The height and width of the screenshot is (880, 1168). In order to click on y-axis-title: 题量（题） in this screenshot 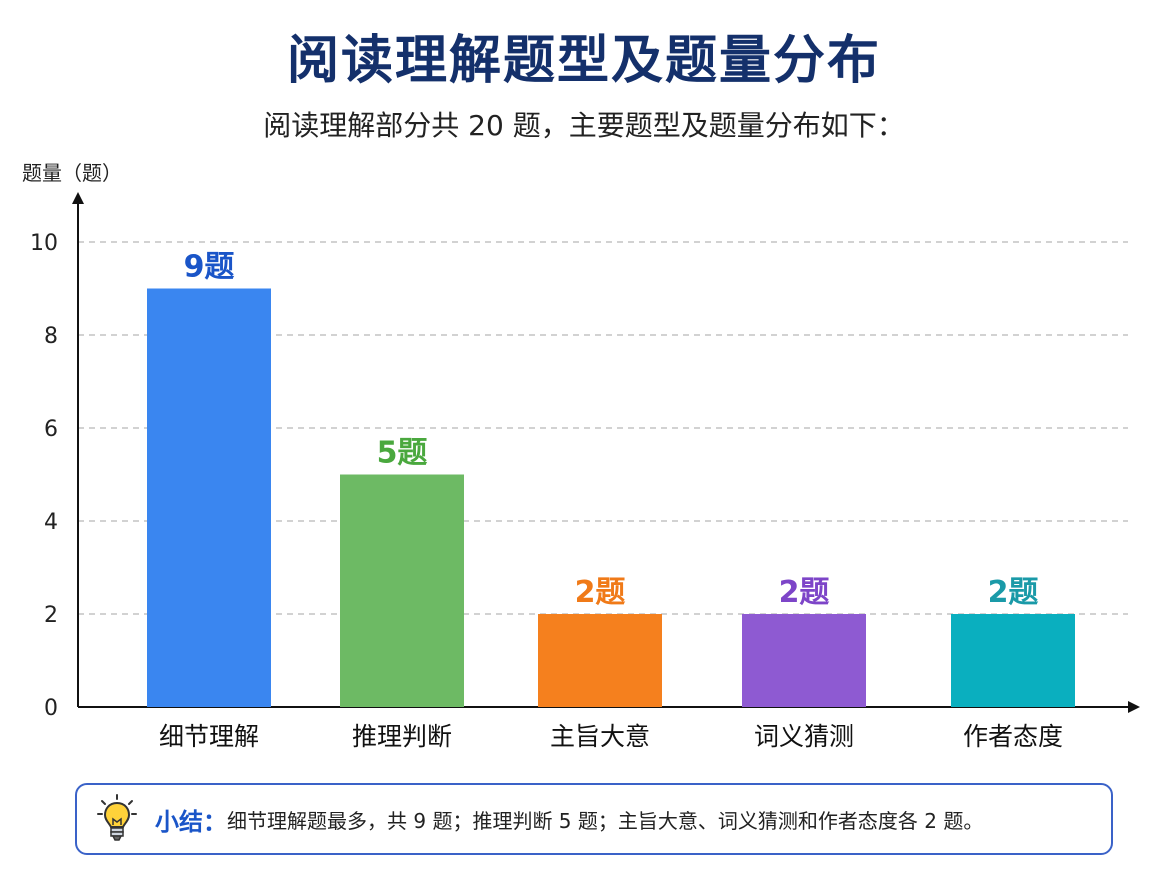, I will do `click(72, 173)`.